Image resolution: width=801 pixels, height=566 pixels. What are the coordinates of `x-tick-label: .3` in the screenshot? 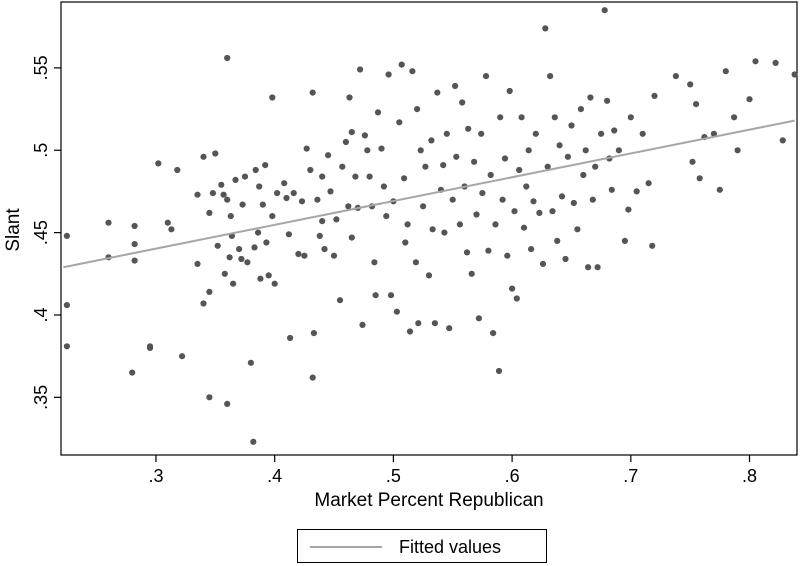 It's located at (155, 476).